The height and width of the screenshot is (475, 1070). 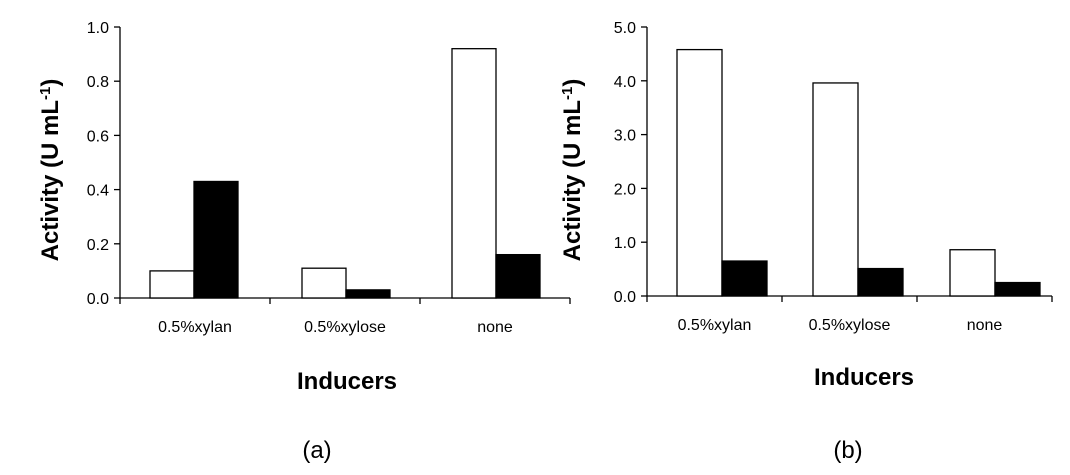 What do you see at coordinates (625, 82) in the screenshot?
I see `y-tick-label: 4.0` at bounding box center [625, 82].